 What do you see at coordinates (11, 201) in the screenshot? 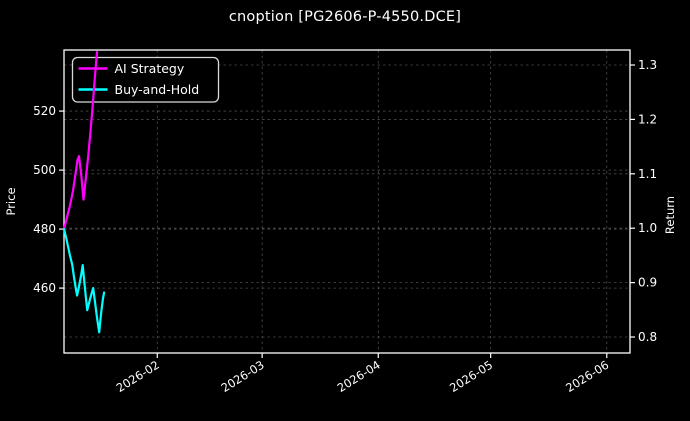
I see `y-left-axis-label: Price` at bounding box center [11, 201].